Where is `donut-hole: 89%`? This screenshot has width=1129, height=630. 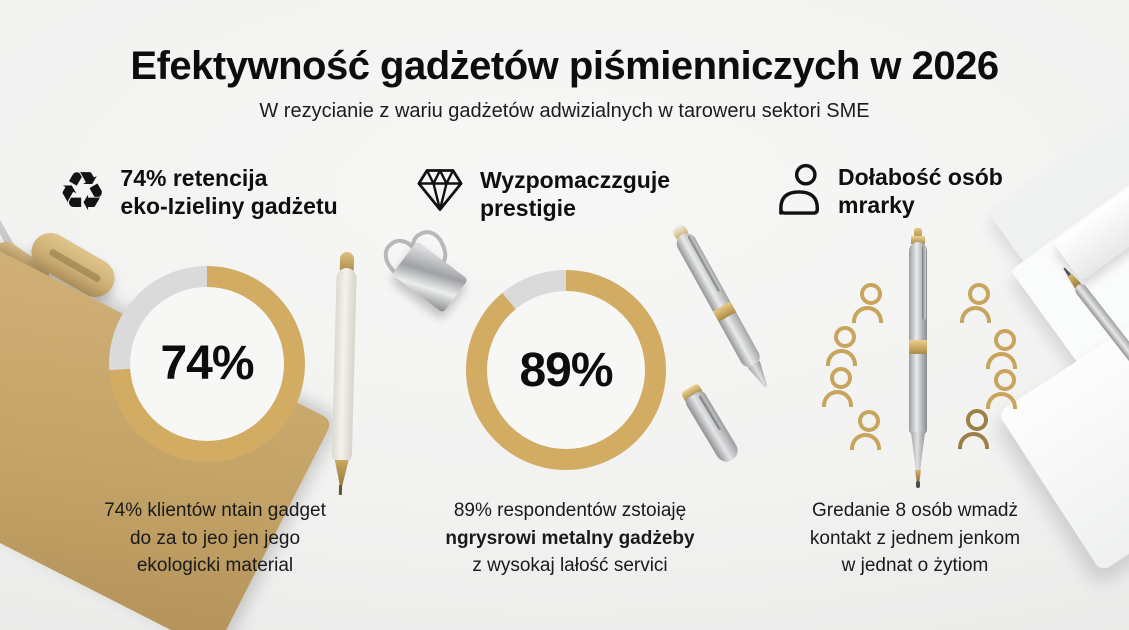
donut-hole: 89% is located at coordinates (566, 370).